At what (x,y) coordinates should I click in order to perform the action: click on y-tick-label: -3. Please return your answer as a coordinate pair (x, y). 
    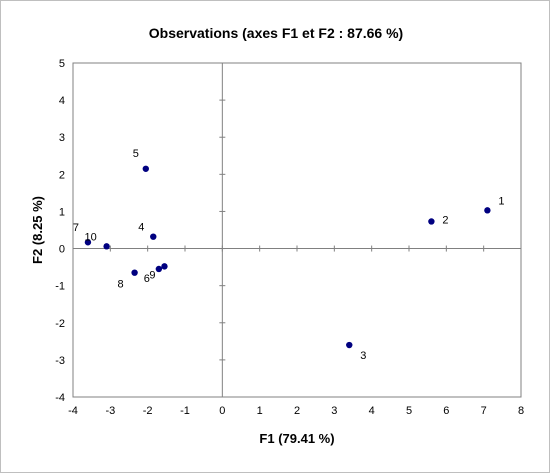
    Looking at the image, I should click on (60, 361).